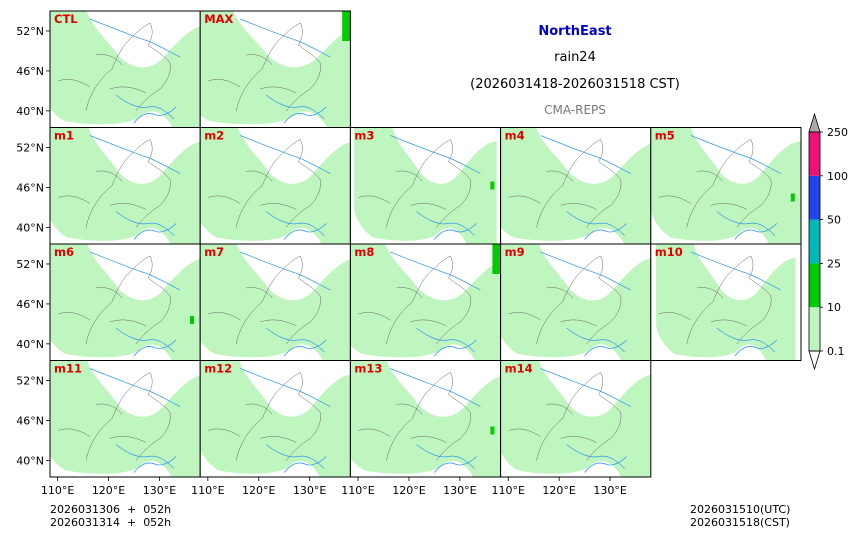 This screenshot has height=538, width=860. I want to click on region-title: NorthEast, so click(575, 31).